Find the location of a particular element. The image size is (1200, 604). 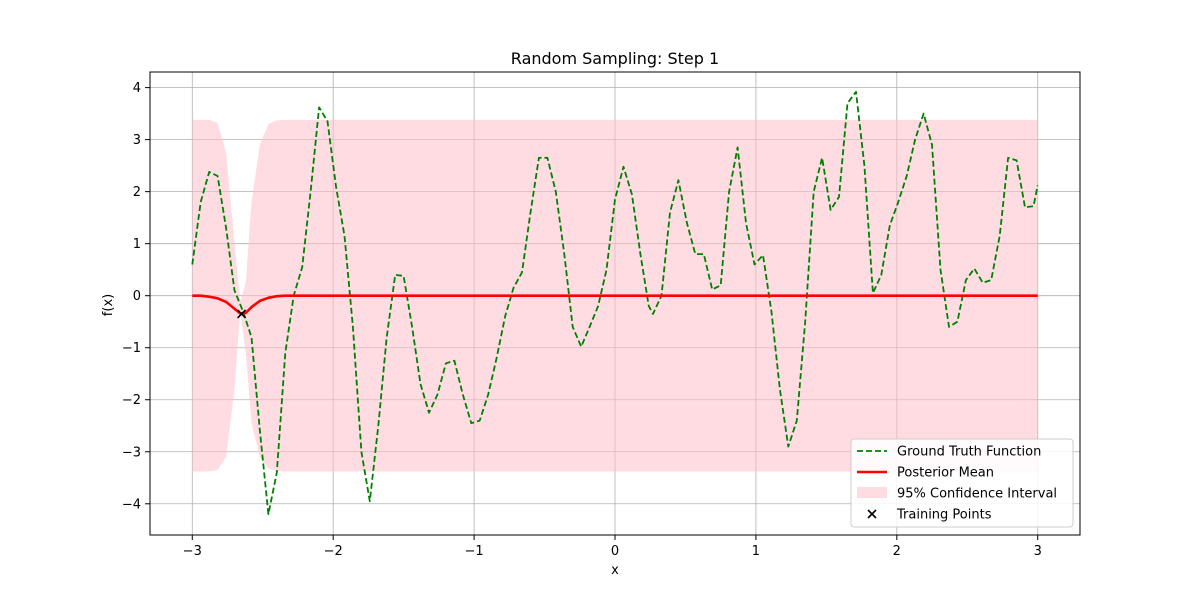

y-tick-label: −3 is located at coordinates (131, 452).